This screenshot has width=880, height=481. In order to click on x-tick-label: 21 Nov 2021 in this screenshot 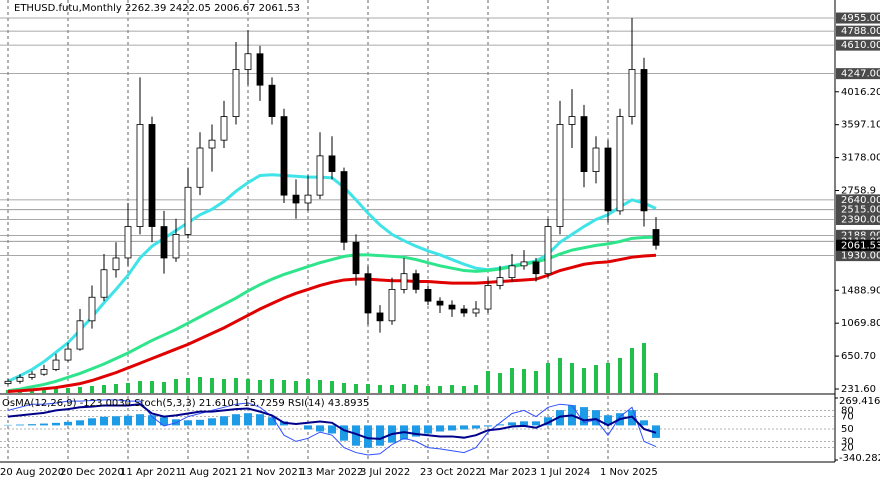, I will do `click(272, 472)`.